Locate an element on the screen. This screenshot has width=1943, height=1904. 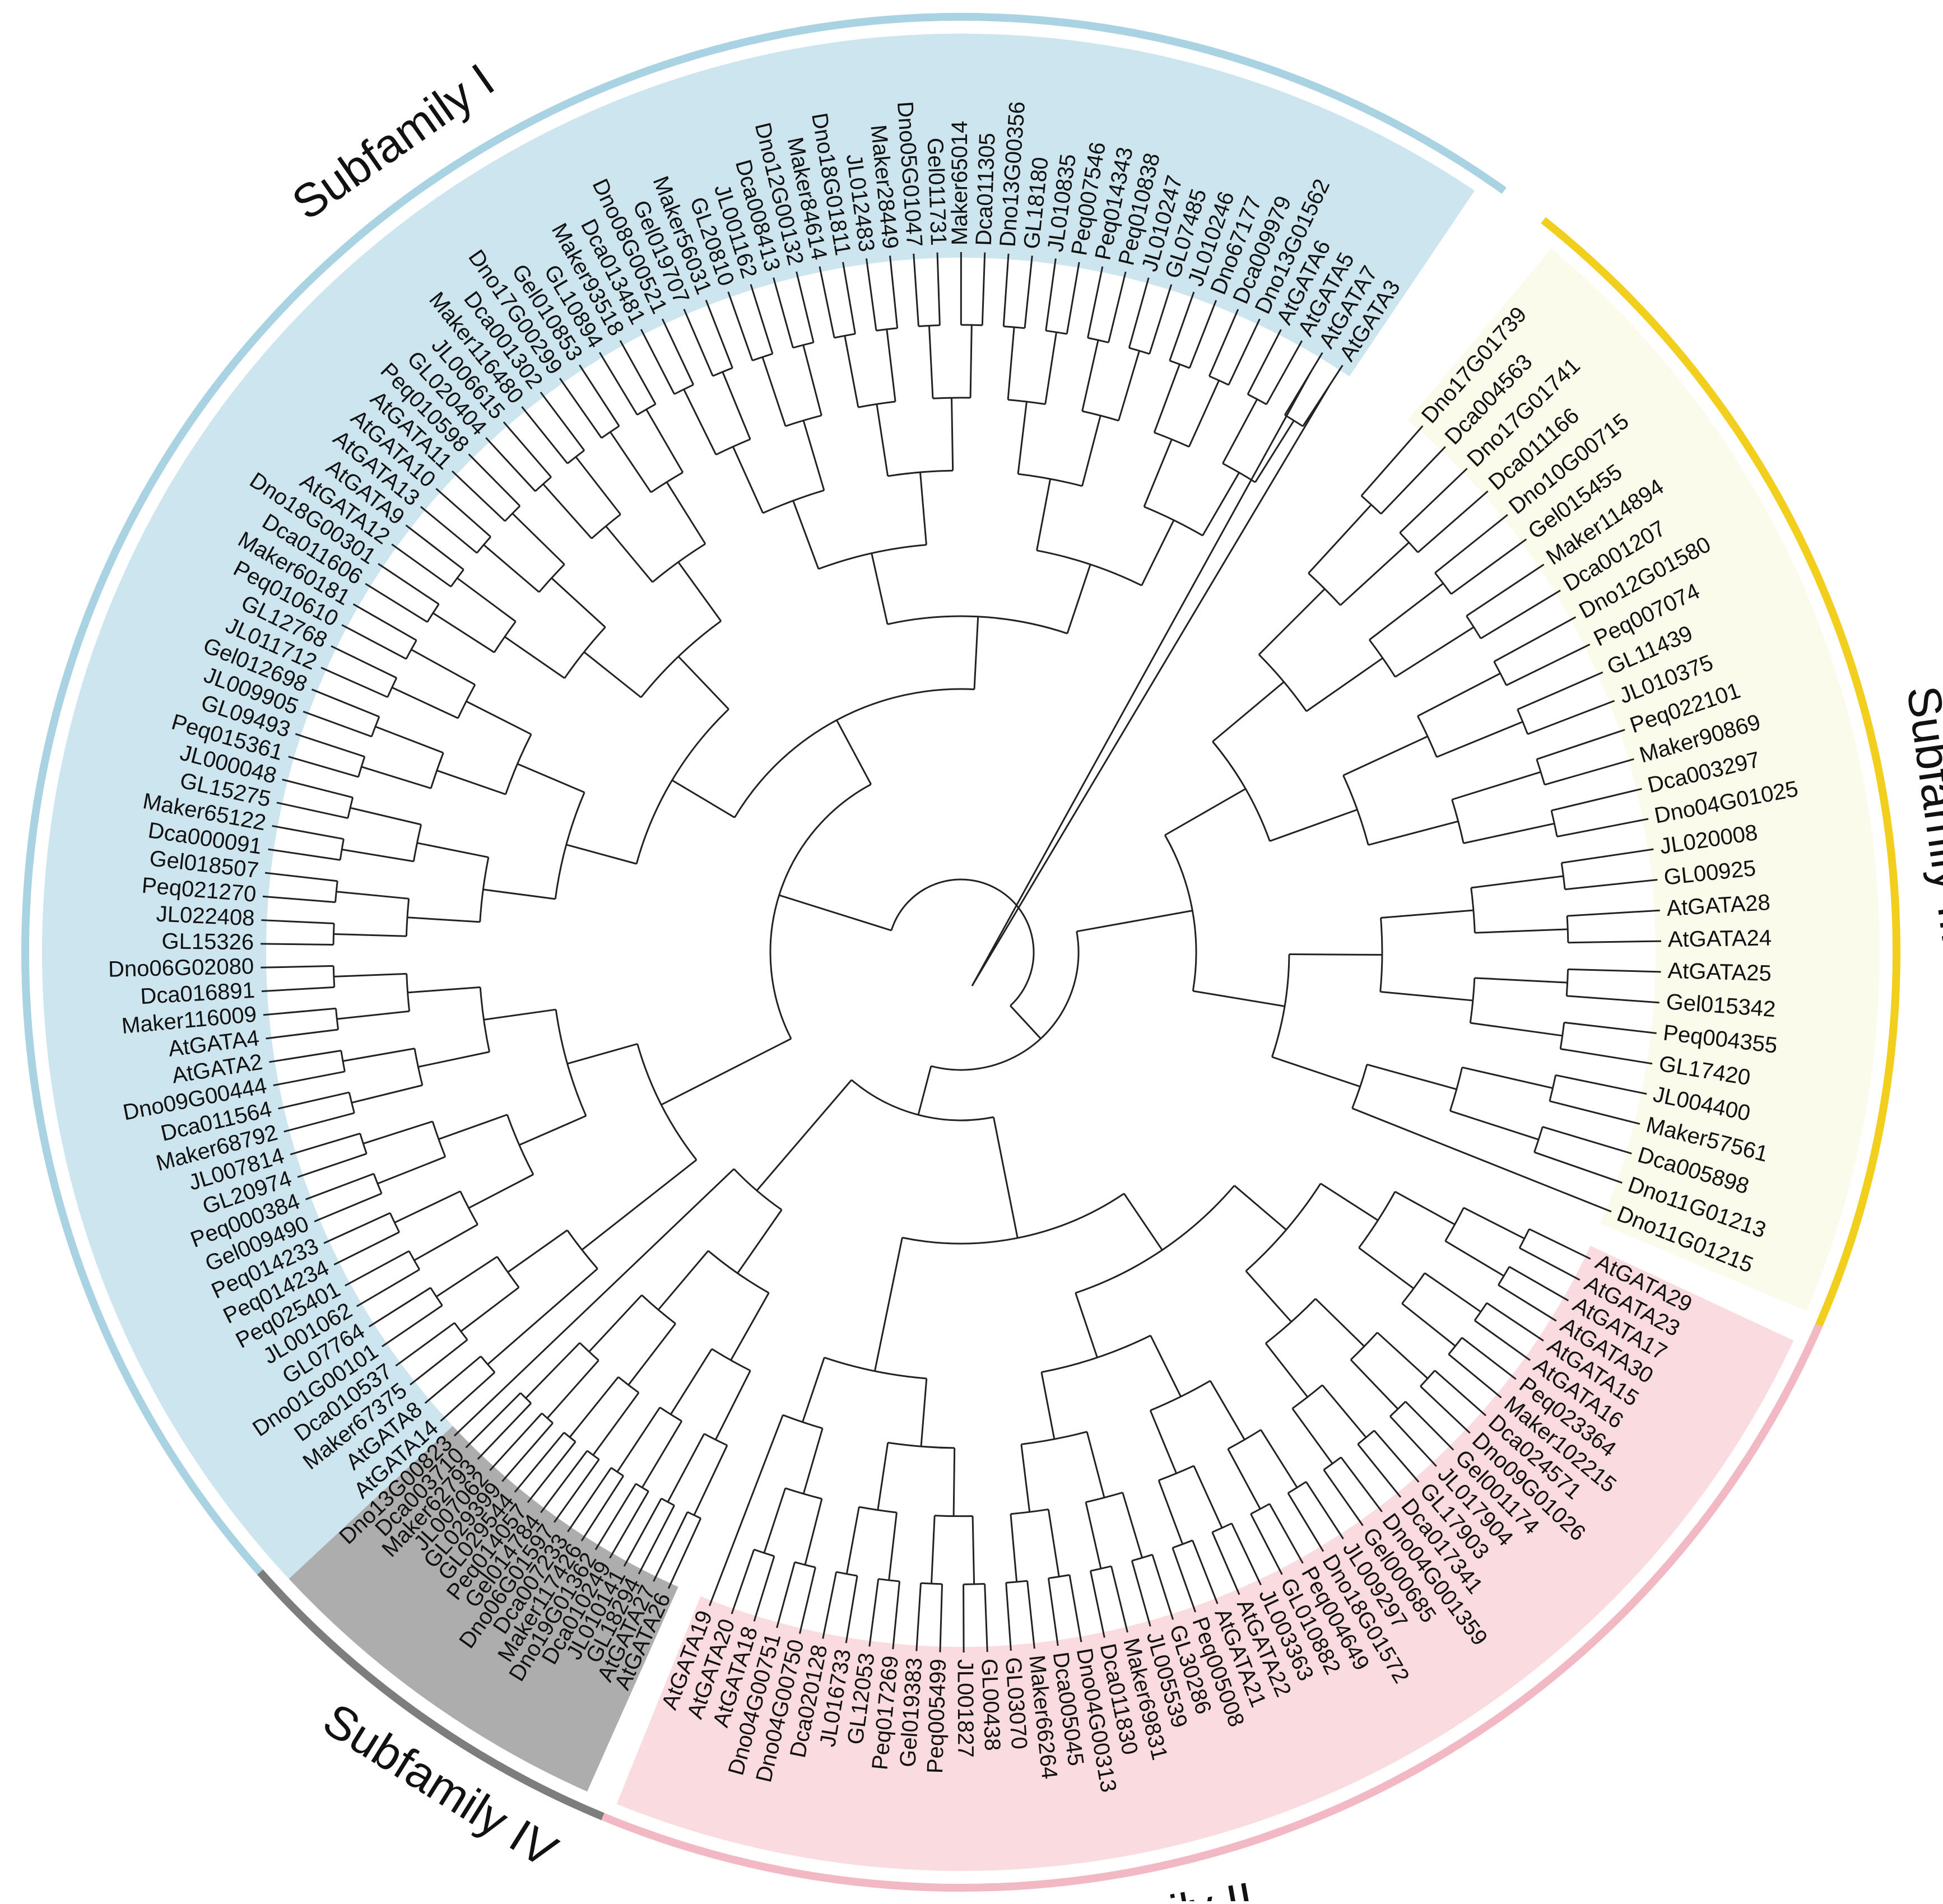
leaf-label: Peq005499 is located at coordinates (937, 1717).